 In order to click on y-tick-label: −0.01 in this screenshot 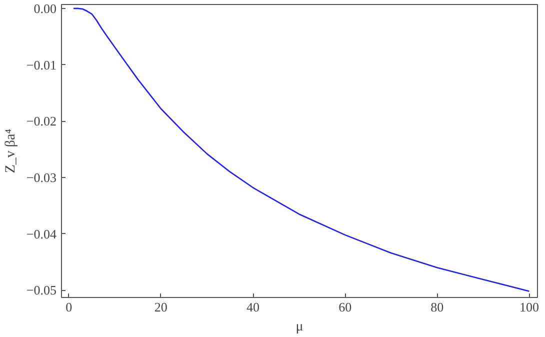, I will do `click(41, 64)`.